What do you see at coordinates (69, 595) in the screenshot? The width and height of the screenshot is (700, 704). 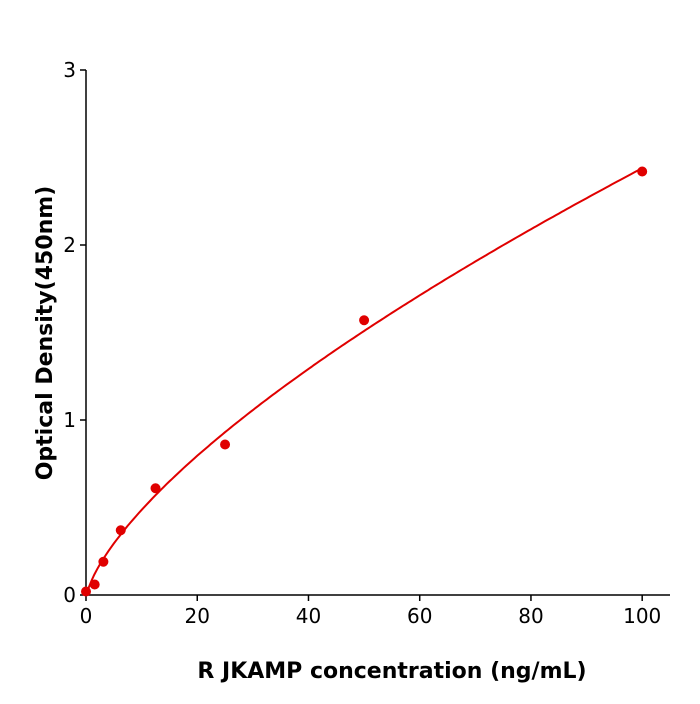 I see `y-tick-label: 0` at bounding box center [69, 595].